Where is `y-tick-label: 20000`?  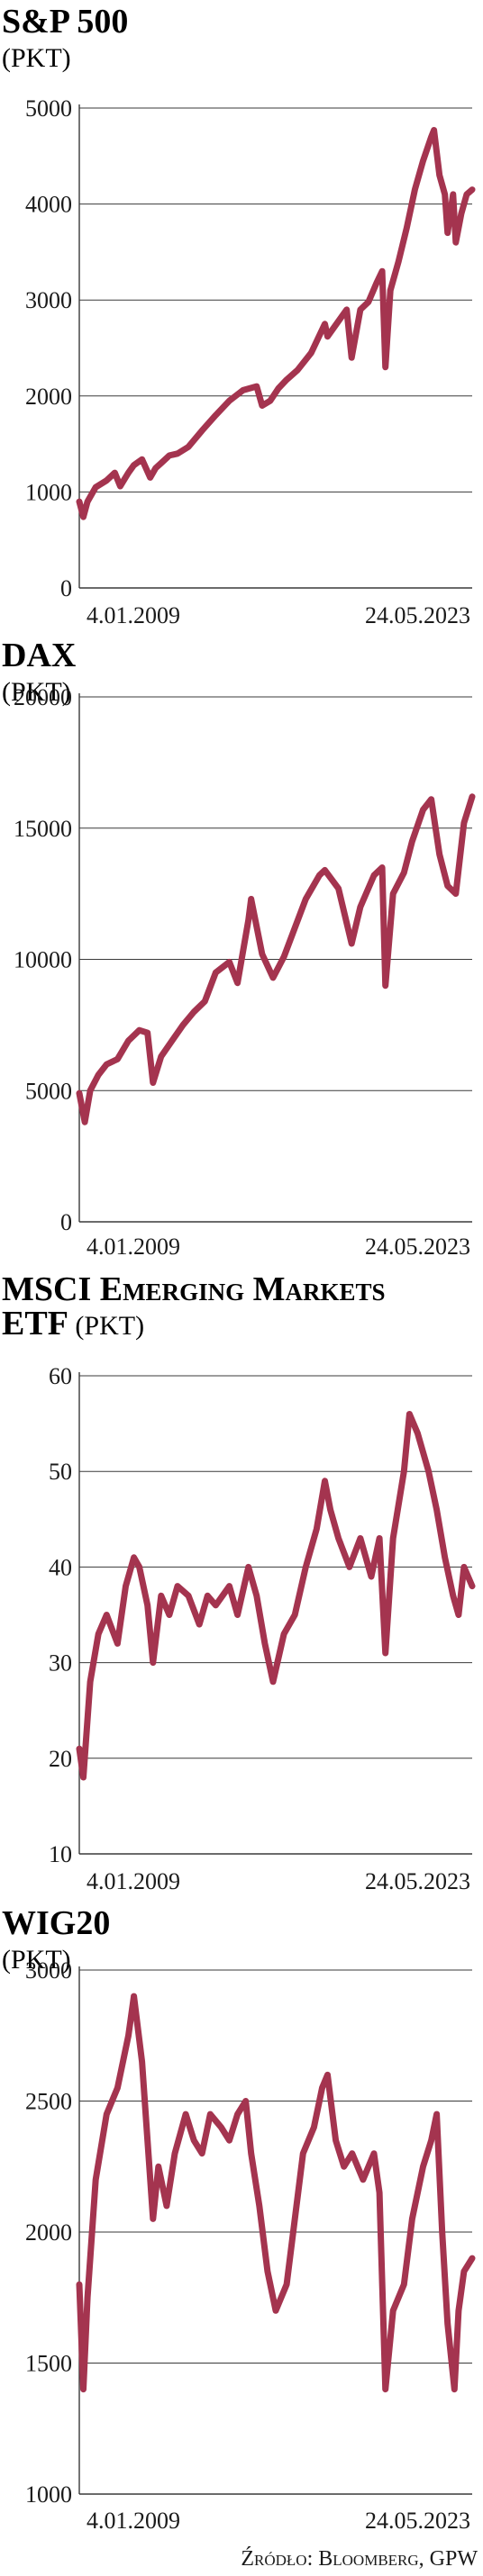 y-tick-label: 20000 is located at coordinates (43, 697).